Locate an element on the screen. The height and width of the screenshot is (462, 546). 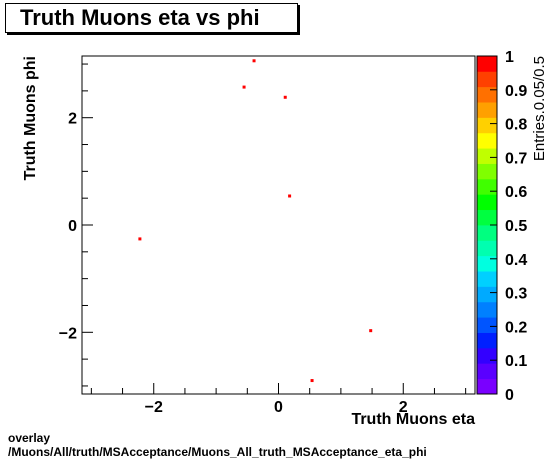
colorbar: 0 0.1 0.2 0.3 0.4 0.5 0.6 0.7 0.8 0.9 1 is located at coordinates (501, 226).